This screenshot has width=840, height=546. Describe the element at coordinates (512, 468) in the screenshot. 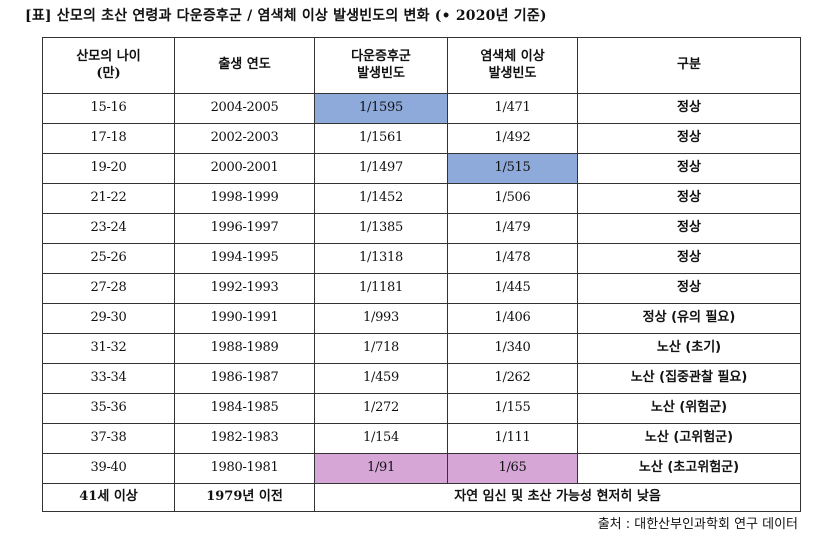

I see `cell-chrom-highlighted: 1/65` at that location.